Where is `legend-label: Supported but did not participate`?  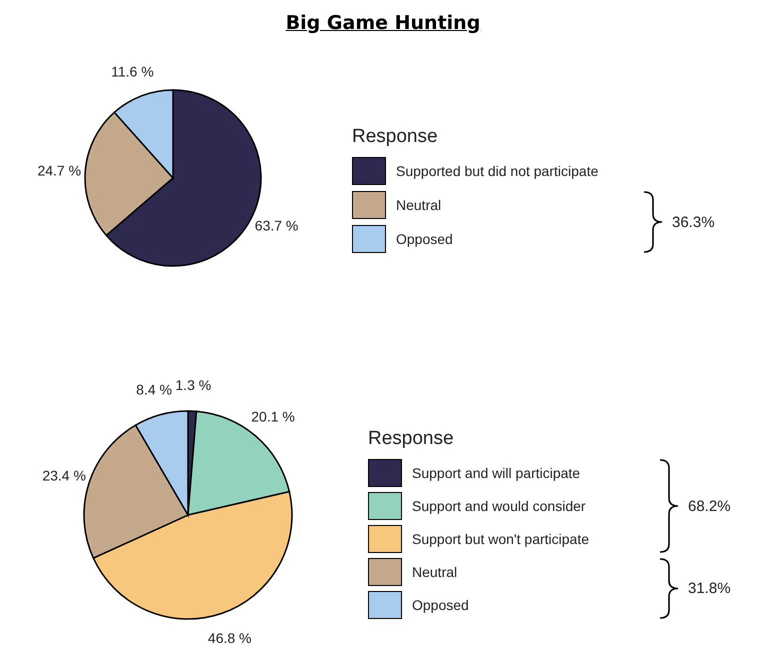 legend-label: Supported but did not participate is located at coordinates (497, 171).